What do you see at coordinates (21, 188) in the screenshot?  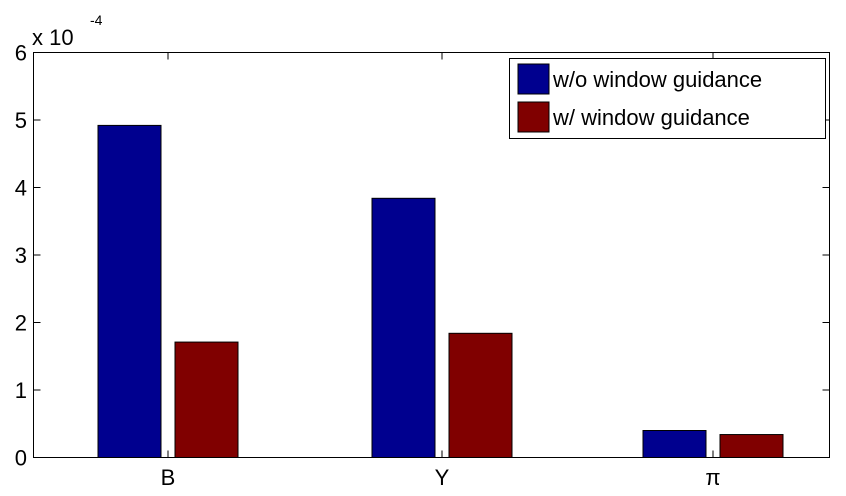 I see `y-tick-label: 4` at bounding box center [21, 188].